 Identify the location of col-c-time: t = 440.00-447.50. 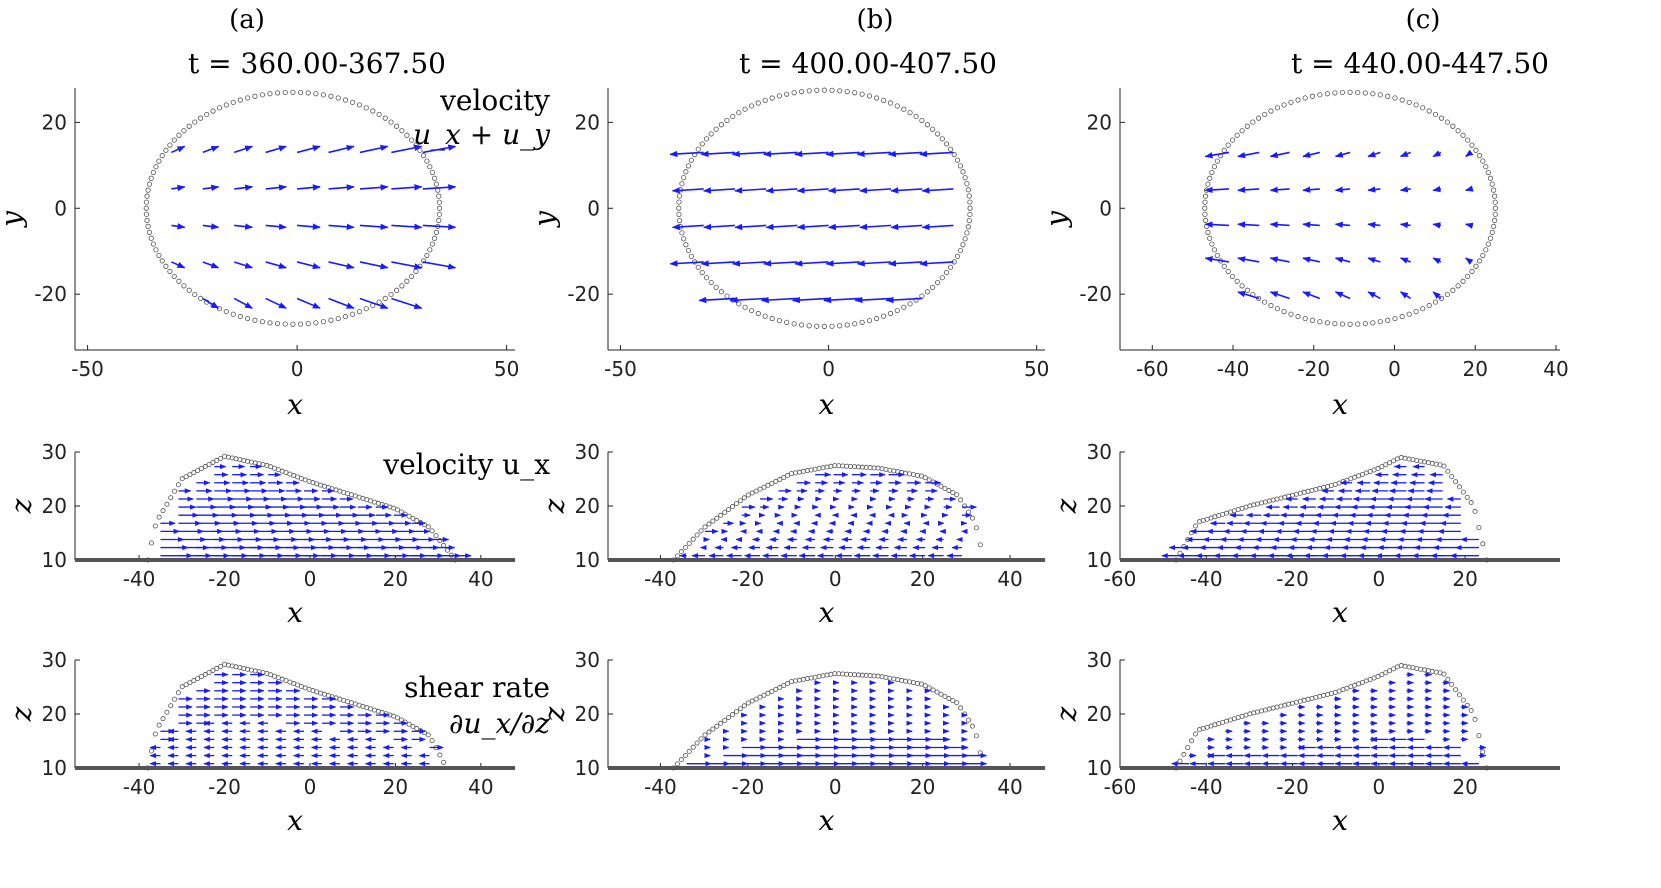
(1420, 63).